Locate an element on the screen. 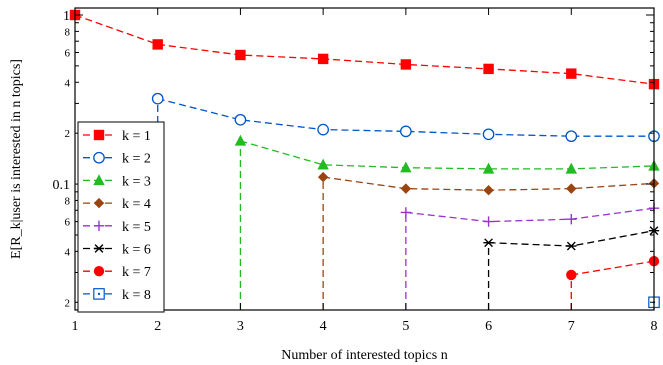 The height and width of the screenshot is (365, 663). legend-label: k = 6 is located at coordinates (136, 250).